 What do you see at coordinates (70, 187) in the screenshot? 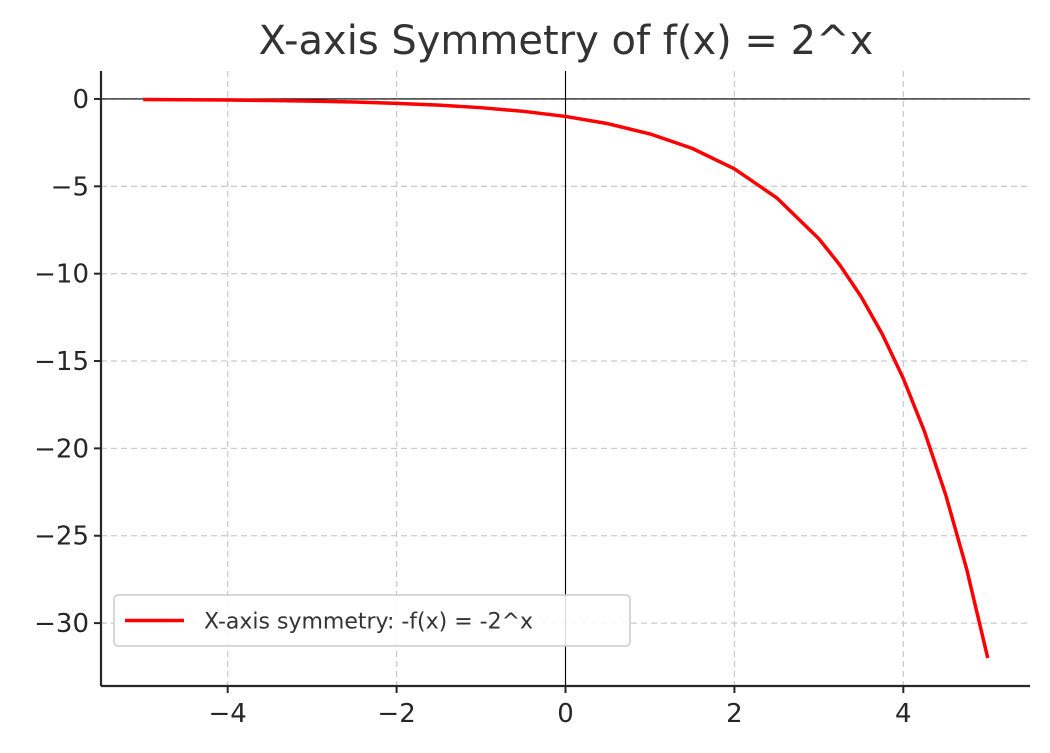
I see `y-tick-label: −5` at bounding box center [70, 187].